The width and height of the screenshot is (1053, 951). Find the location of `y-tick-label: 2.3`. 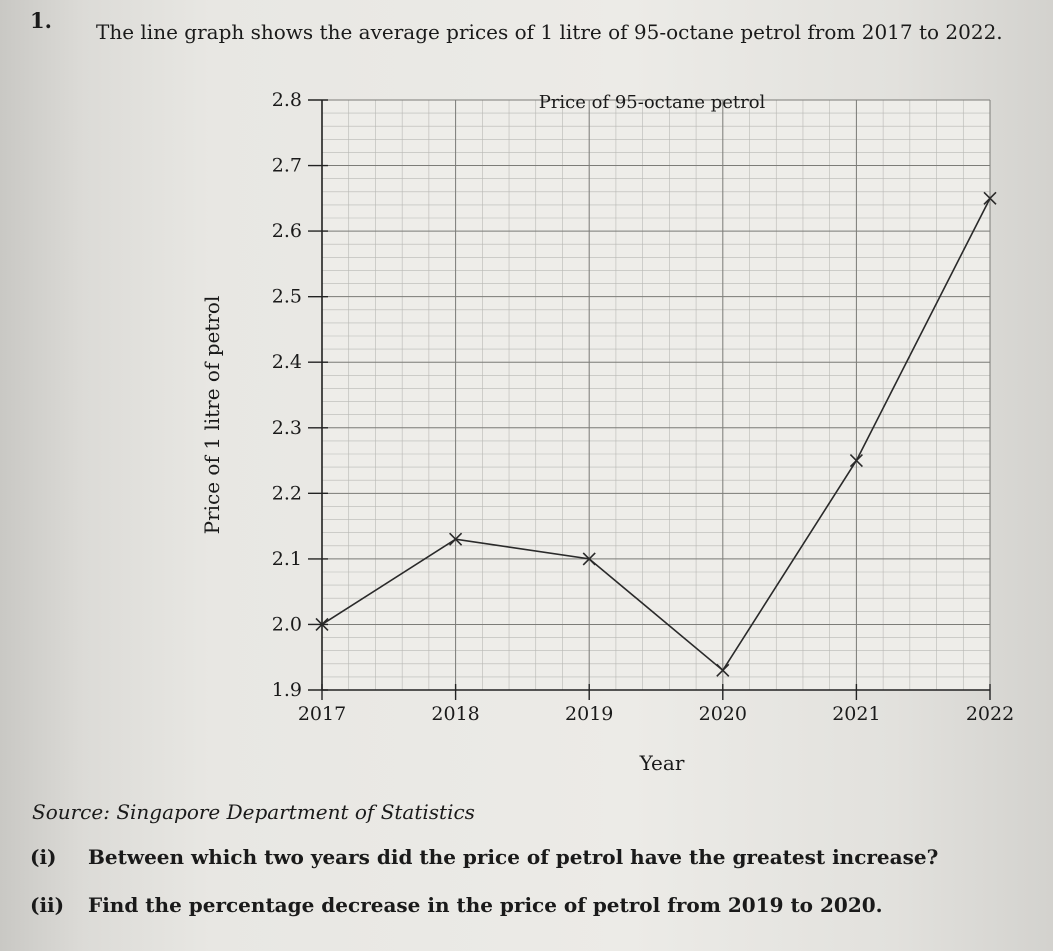

y-tick-label: 2.3 is located at coordinates (287, 428).